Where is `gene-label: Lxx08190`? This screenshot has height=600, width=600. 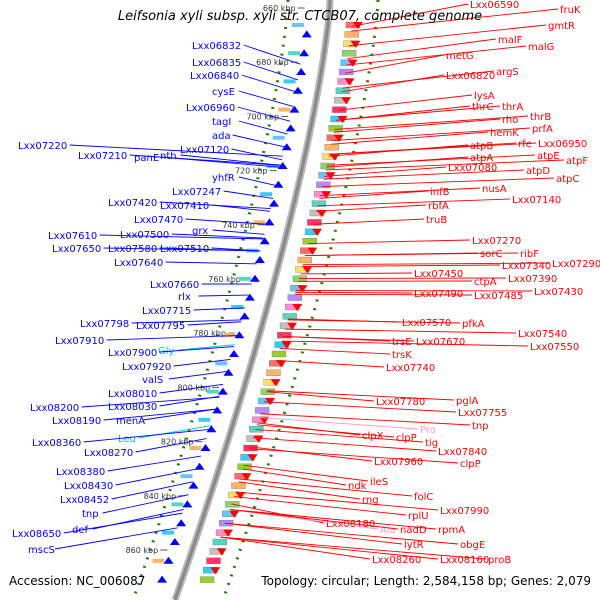 gene-label: Lxx08190 is located at coordinates (76, 421).